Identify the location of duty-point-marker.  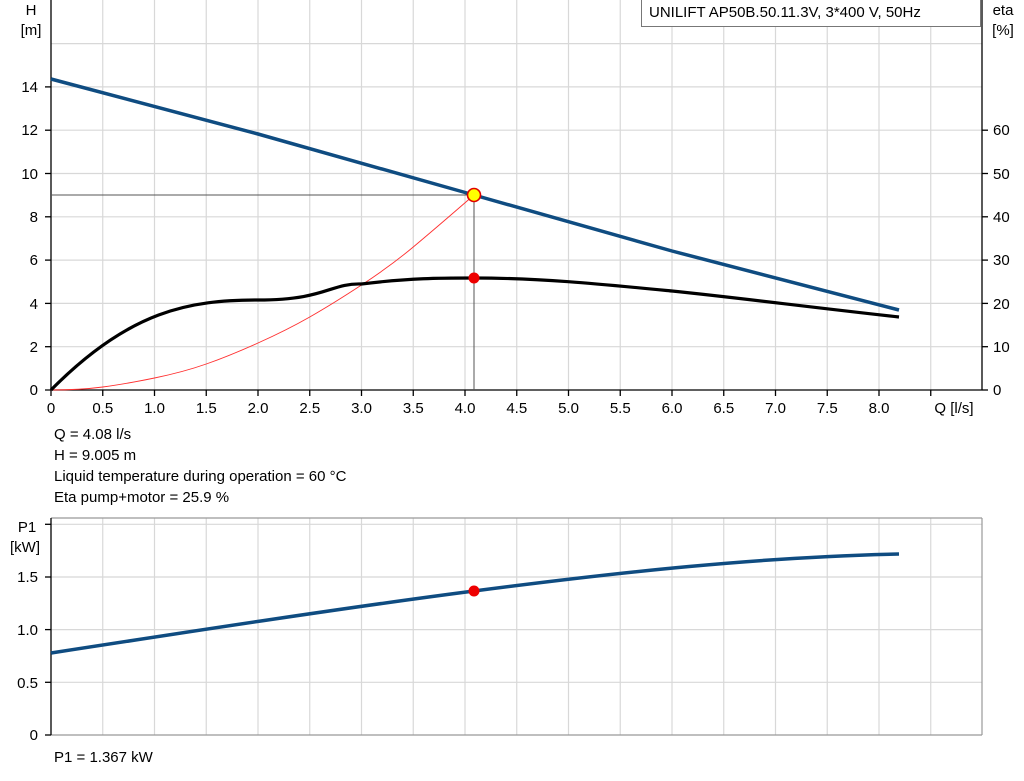
(474, 195).